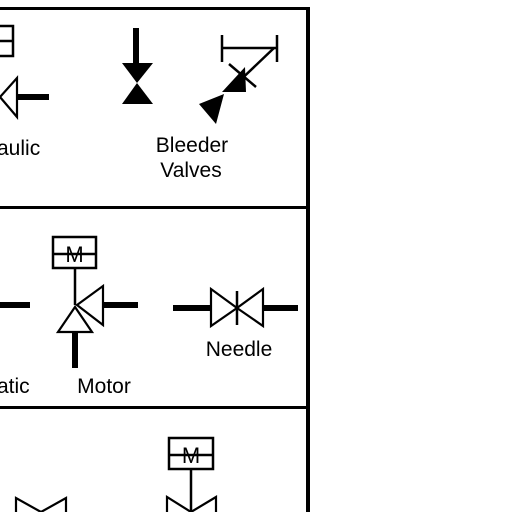  What do you see at coordinates (190, 170) in the screenshot?
I see `bleeder-valves-label-line-2: Valves` at bounding box center [190, 170].